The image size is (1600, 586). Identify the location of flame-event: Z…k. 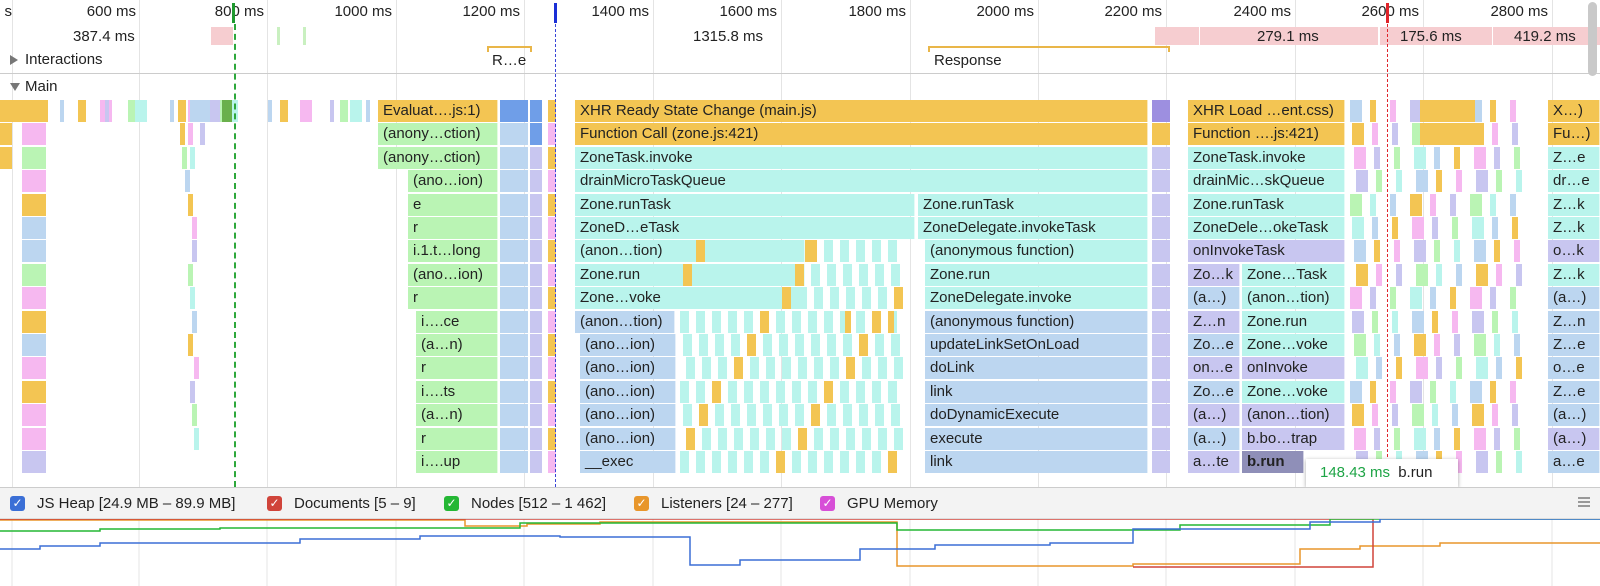
(1574, 204).